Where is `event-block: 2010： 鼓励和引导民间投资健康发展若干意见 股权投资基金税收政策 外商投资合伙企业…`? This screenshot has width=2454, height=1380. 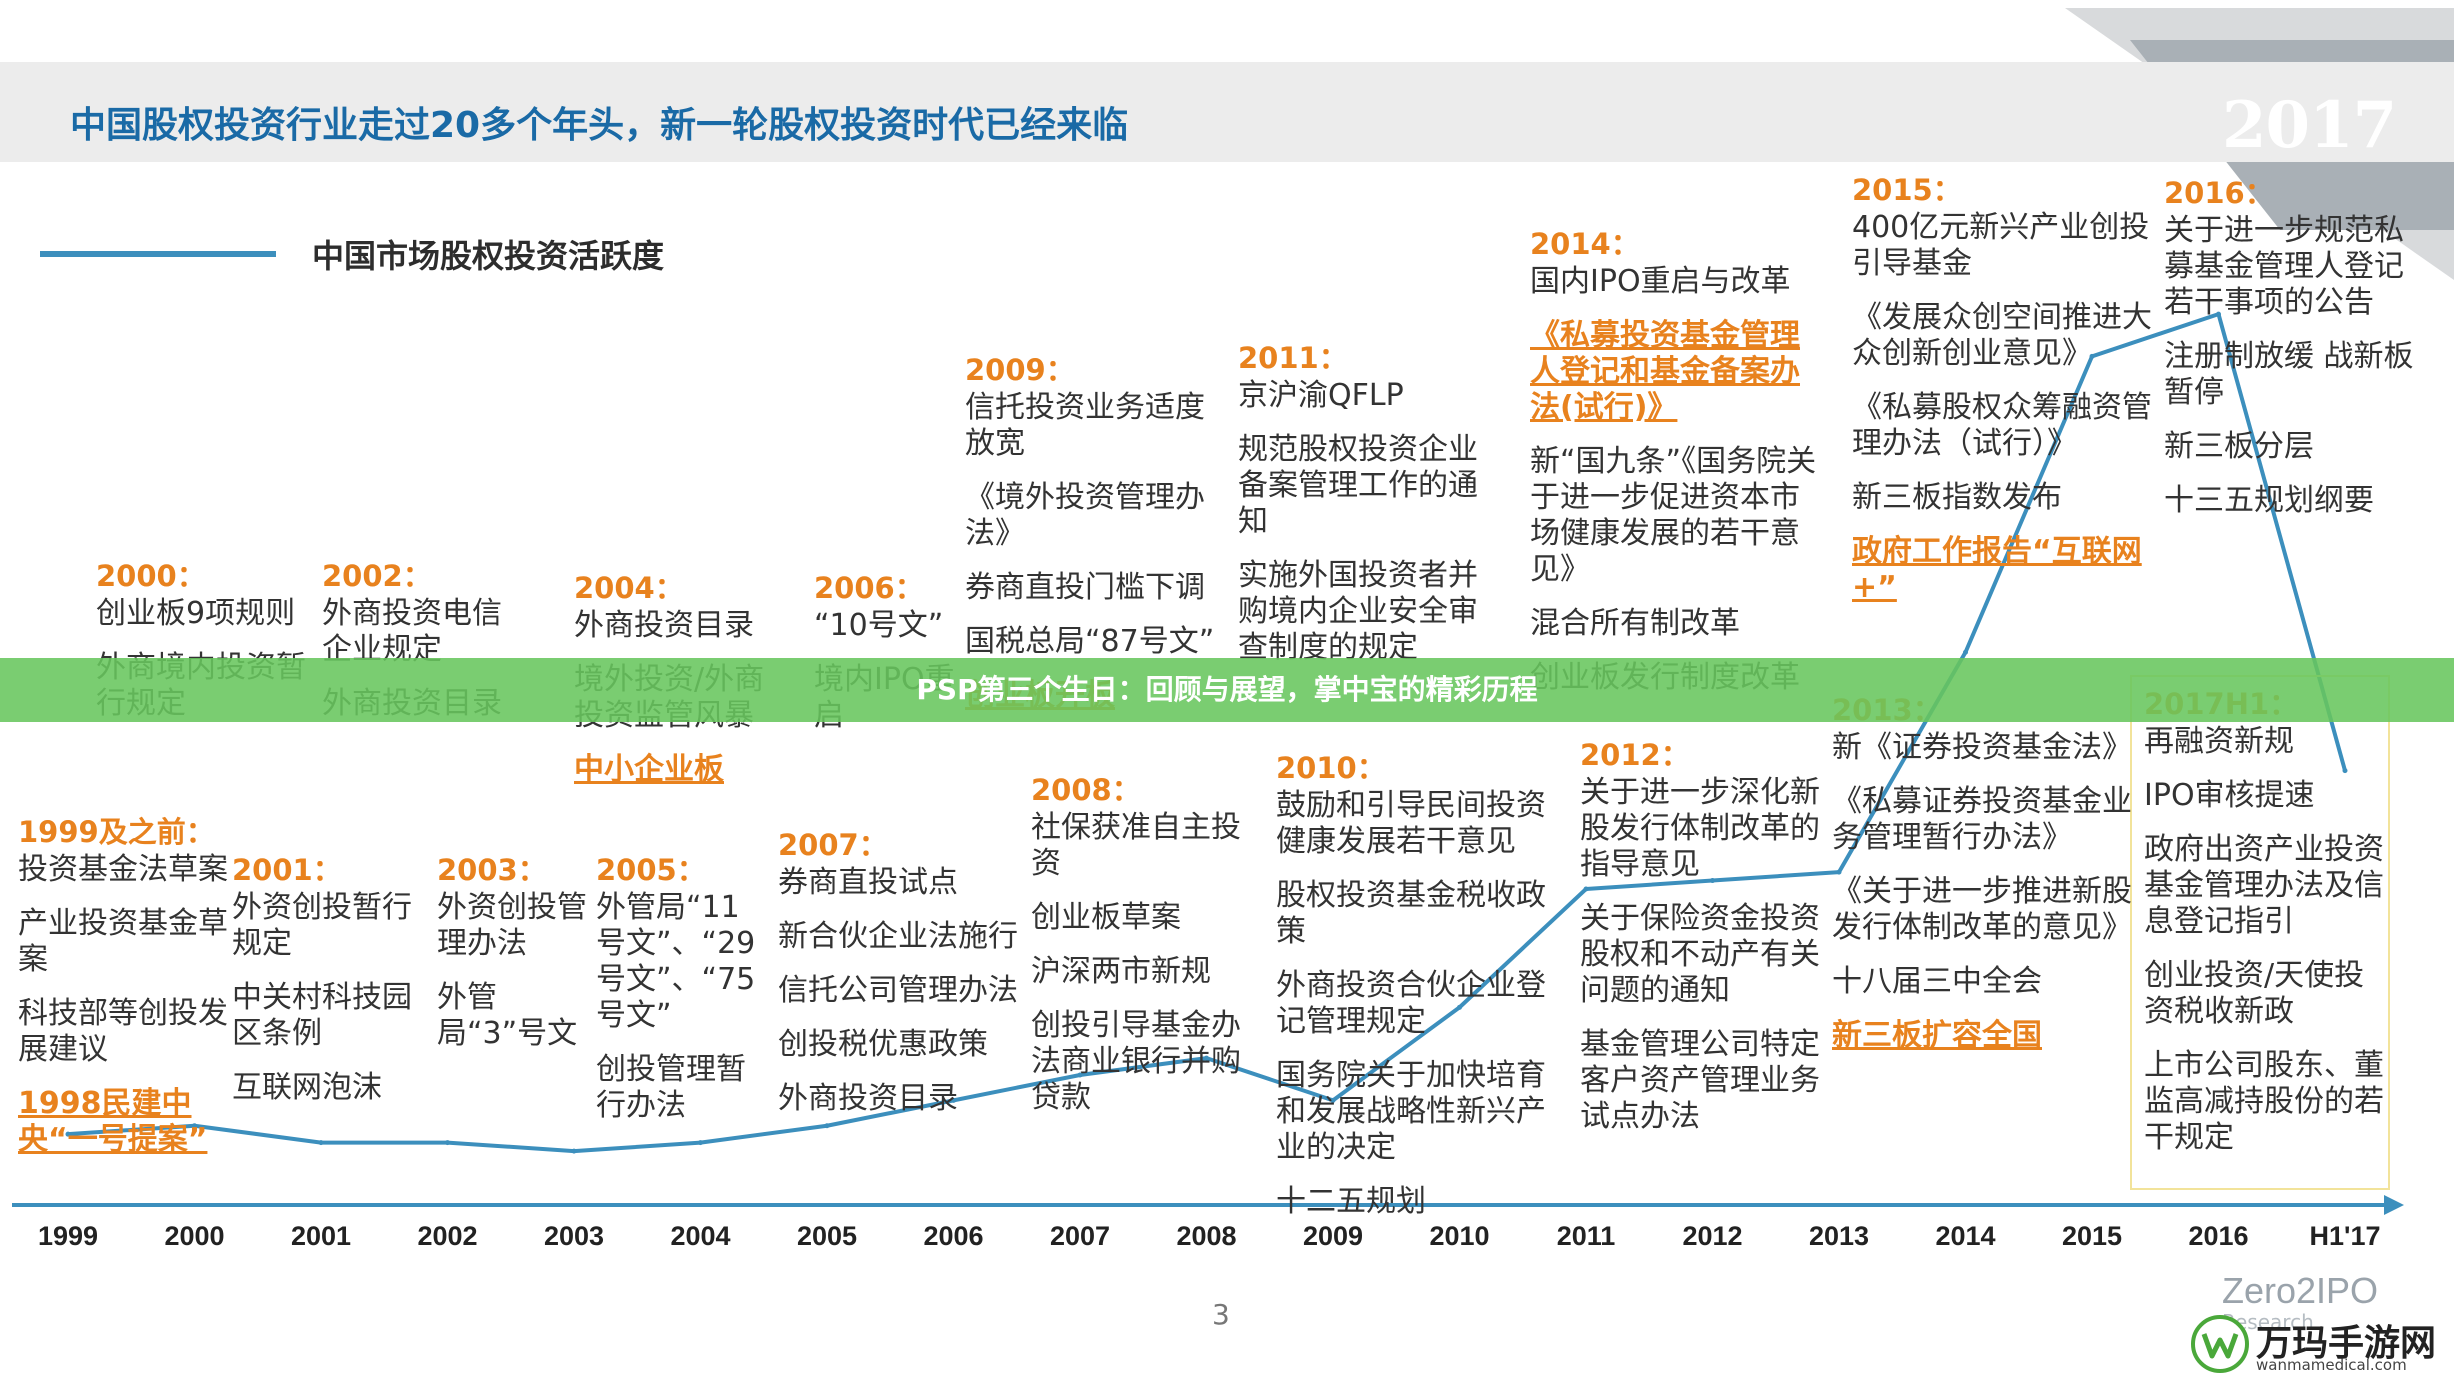
event-block: 2010： 鼓励和引导民间投资健康发展若干意见 股权投资基金税收政策 外商投资合伙企业… is located at coordinates (1416, 993).